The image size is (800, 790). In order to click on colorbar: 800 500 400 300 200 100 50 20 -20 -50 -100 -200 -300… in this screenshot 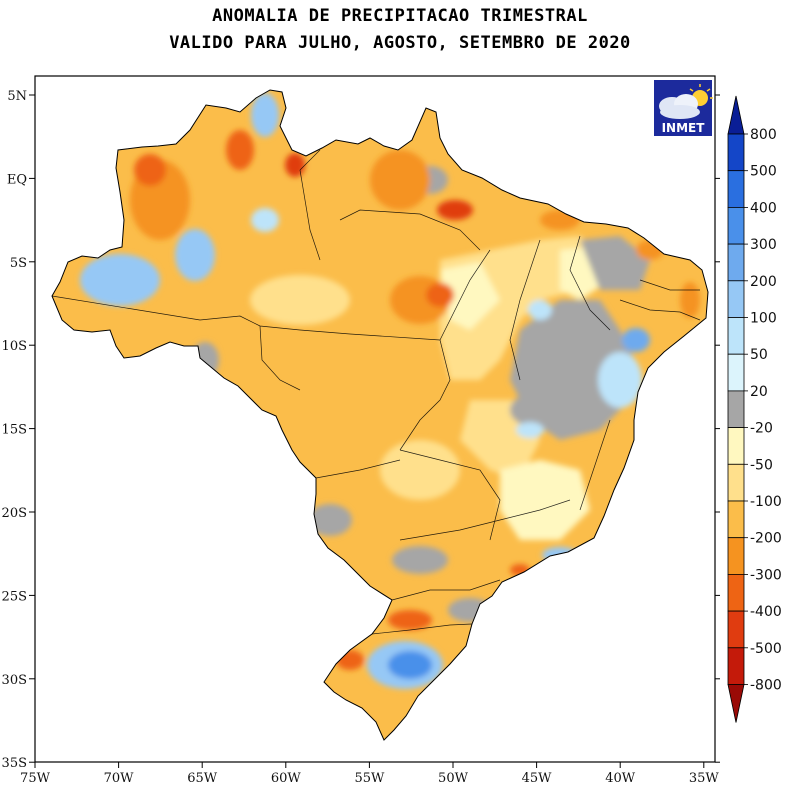, I will do `click(754, 409)`.